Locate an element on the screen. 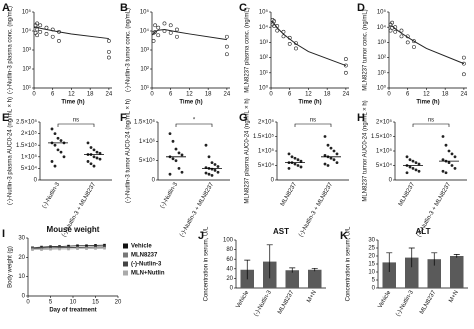 This screenshot has width=474, height=329. y-axis-label: MLN8237 tumor conc. (ng/mL) is located at coordinates (366, 49).